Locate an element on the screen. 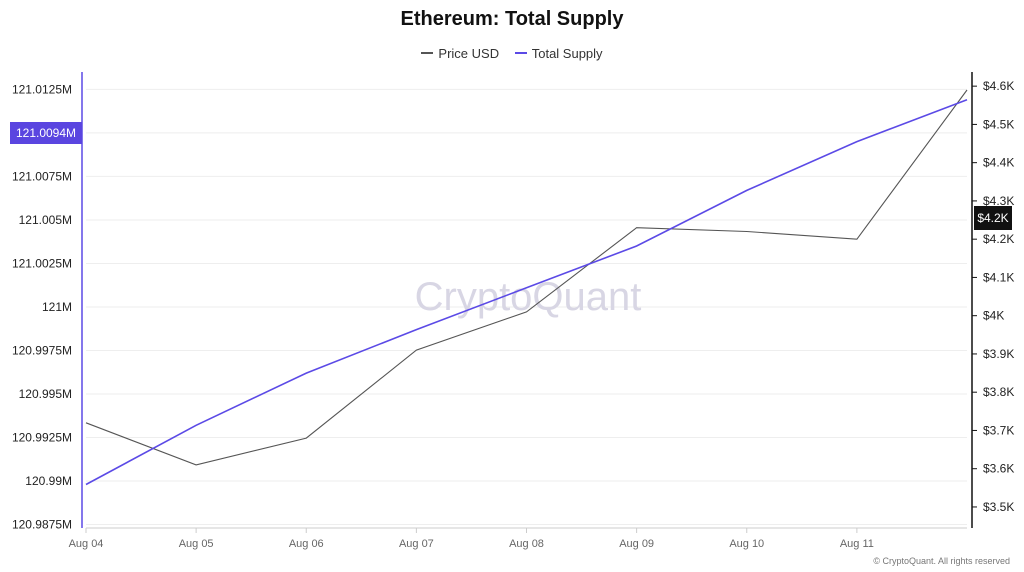  x-tick-label: Aug 08 is located at coordinates (526, 544).